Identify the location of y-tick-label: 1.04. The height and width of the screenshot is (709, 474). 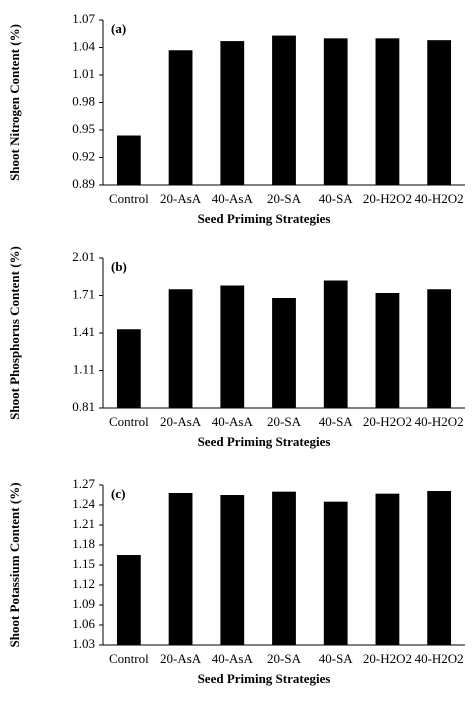
(83, 45).